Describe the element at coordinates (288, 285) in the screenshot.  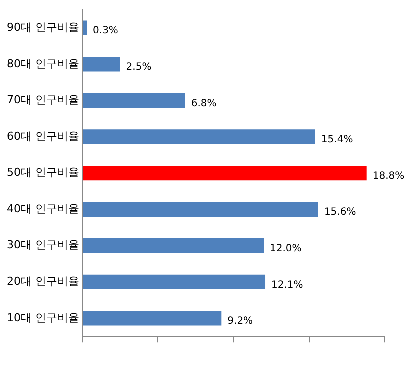
I see `data-label: 12.1%` at that location.